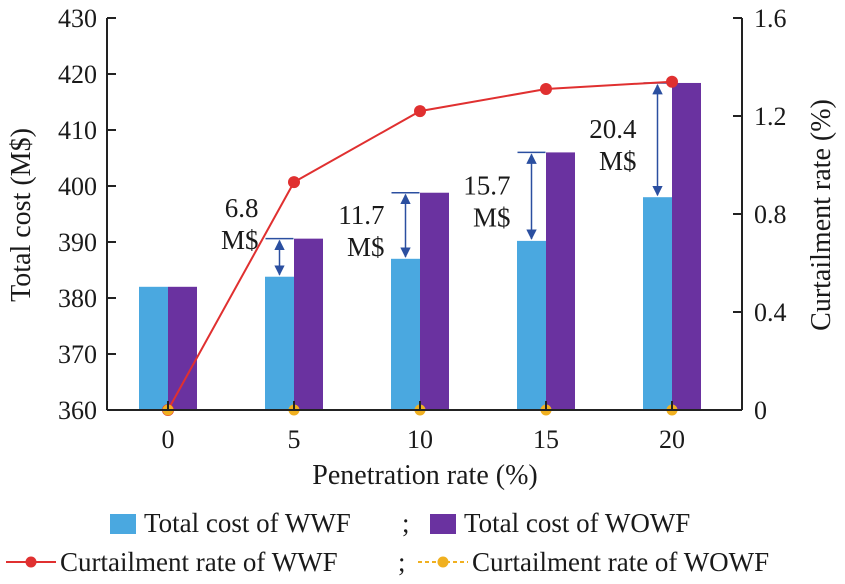 This screenshot has height=584, width=845. Describe the element at coordinates (242, 208) in the screenshot. I see `diff-label-value-5: 6.8` at that location.